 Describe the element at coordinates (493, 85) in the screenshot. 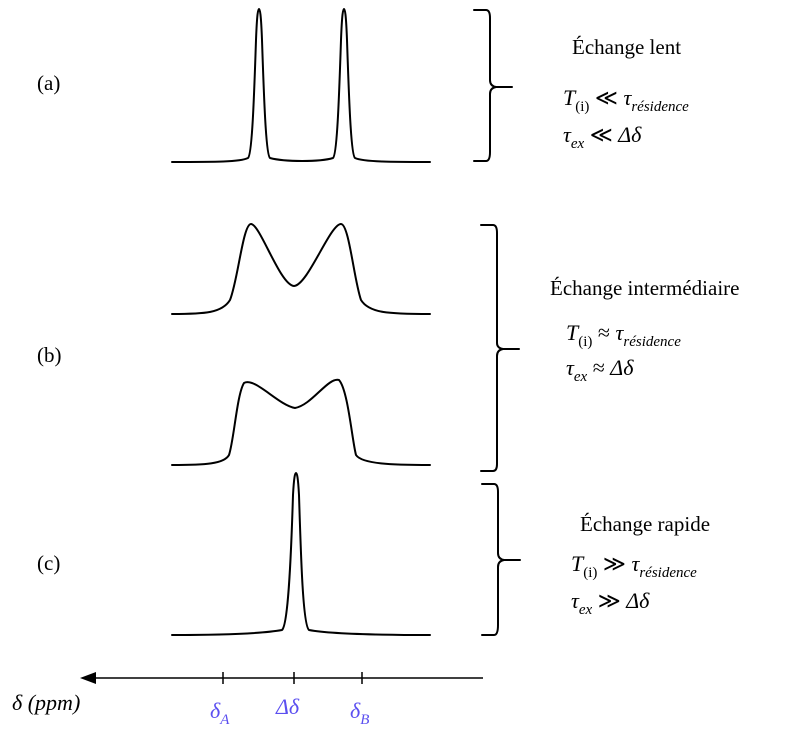

I see `brace-a` at that location.